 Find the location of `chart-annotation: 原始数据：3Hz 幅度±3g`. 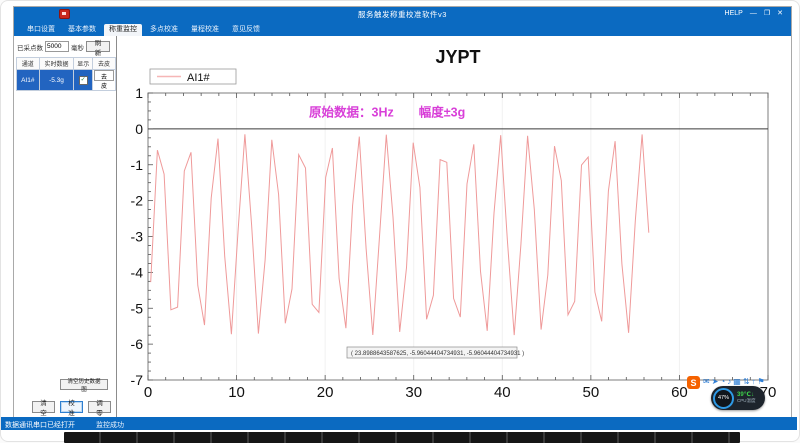

chart-annotation: 原始数据：3Hz 幅度±3g is located at coordinates (387, 111).